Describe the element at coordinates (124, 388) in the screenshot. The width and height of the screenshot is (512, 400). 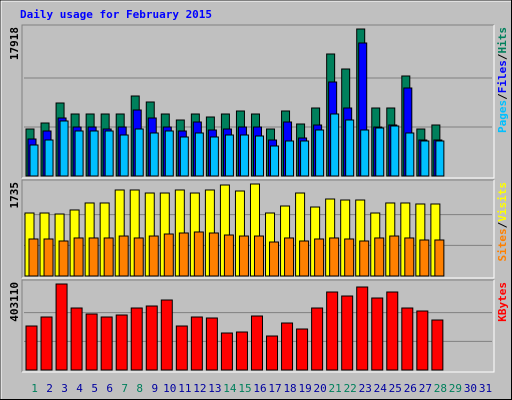
I see `x-tick-label: 7` at that location.